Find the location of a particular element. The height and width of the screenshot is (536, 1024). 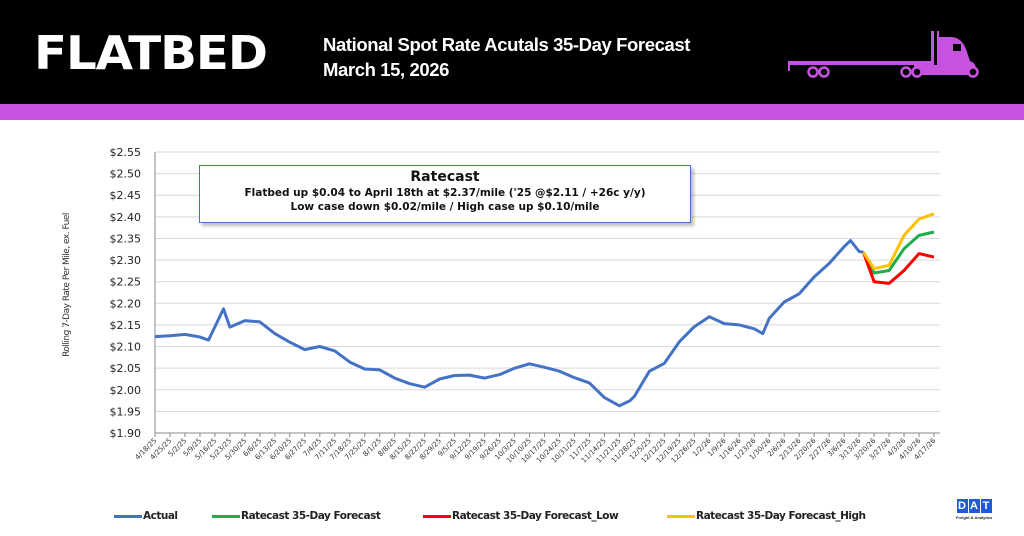

flatbed-truck-icon is located at coordinates (883, 54).